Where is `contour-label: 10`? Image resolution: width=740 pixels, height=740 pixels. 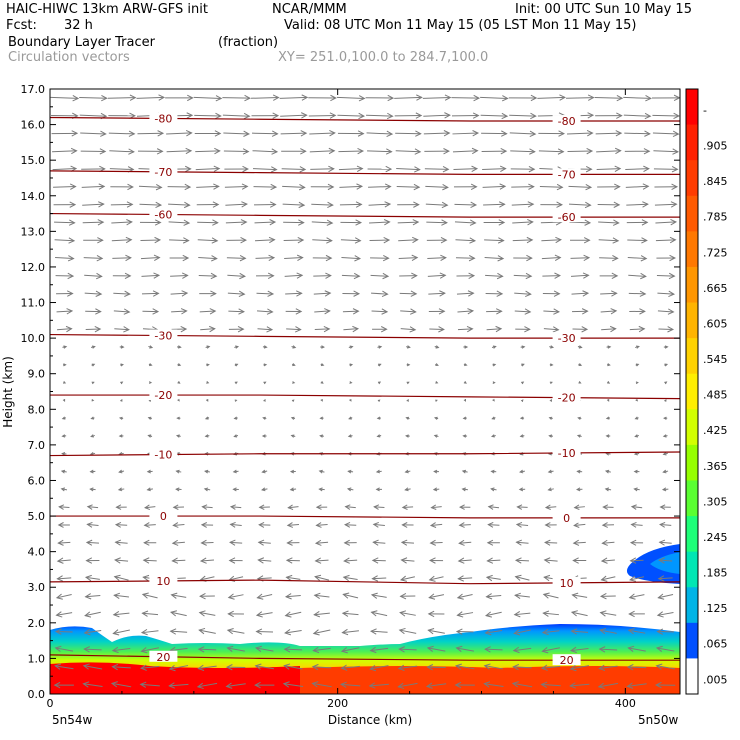
contour-label: 10 is located at coordinates (163, 581).